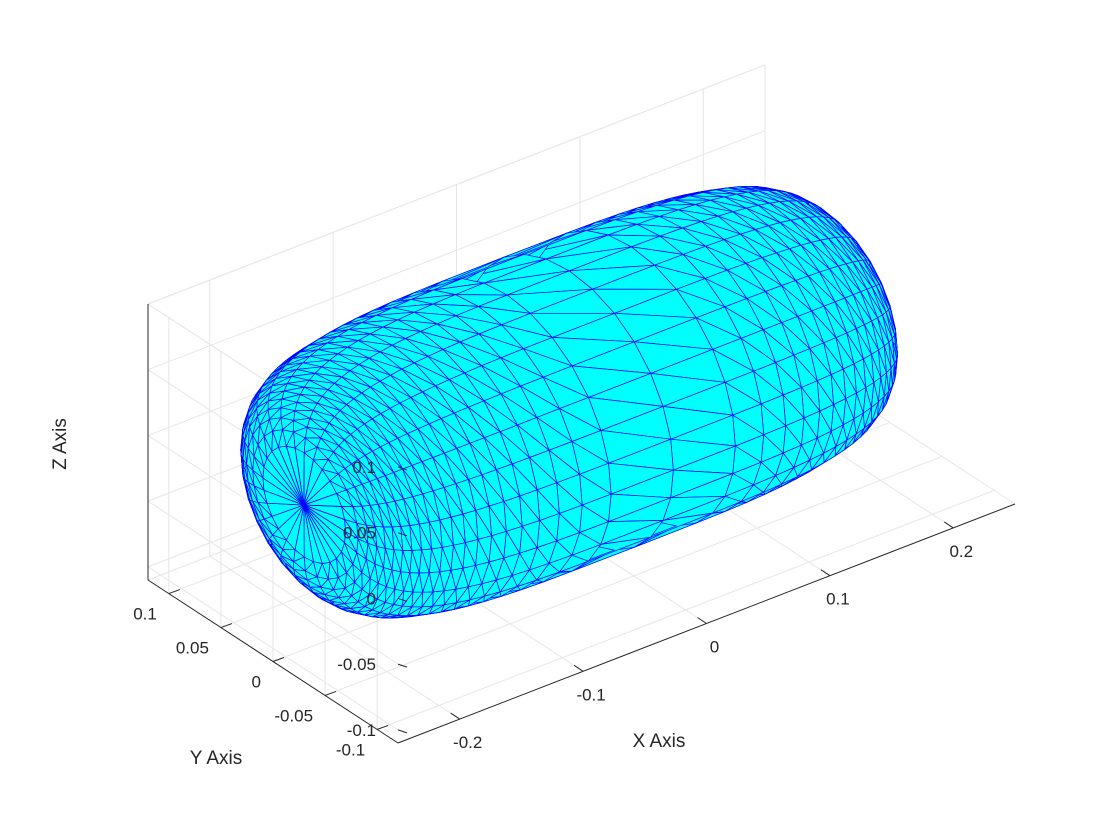 The width and height of the screenshot is (1120, 840). What do you see at coordinates (659, 741) in the screenshot?
I see `x-axis-label: X Axis` at bounding box center [659, 741].